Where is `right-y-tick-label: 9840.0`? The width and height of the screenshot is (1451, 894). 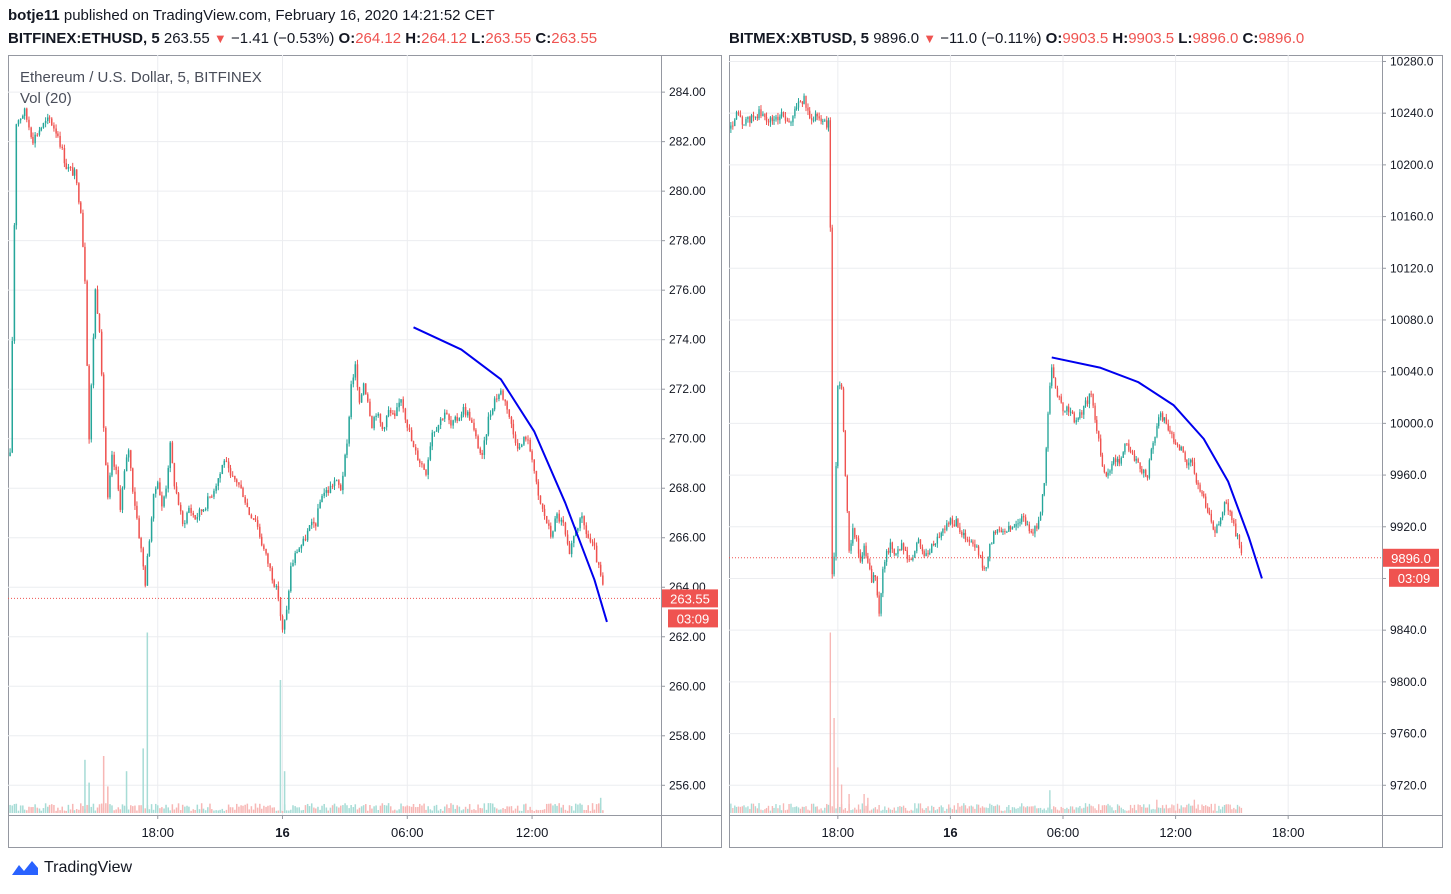 right-y-tick-label: 9840.0 is located at coordinates (1408, 630).